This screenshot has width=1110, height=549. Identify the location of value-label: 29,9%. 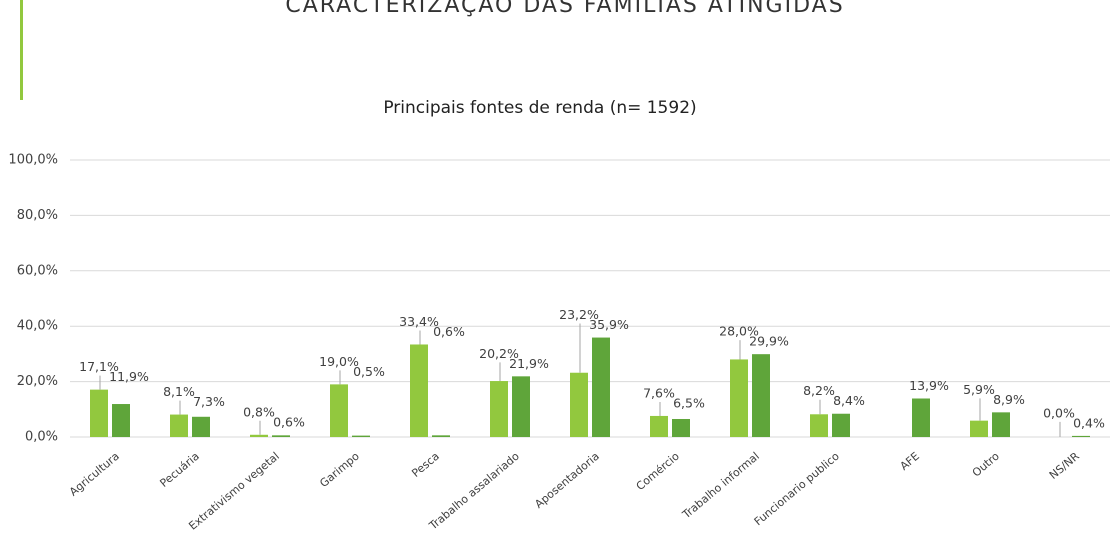
(769, 341).